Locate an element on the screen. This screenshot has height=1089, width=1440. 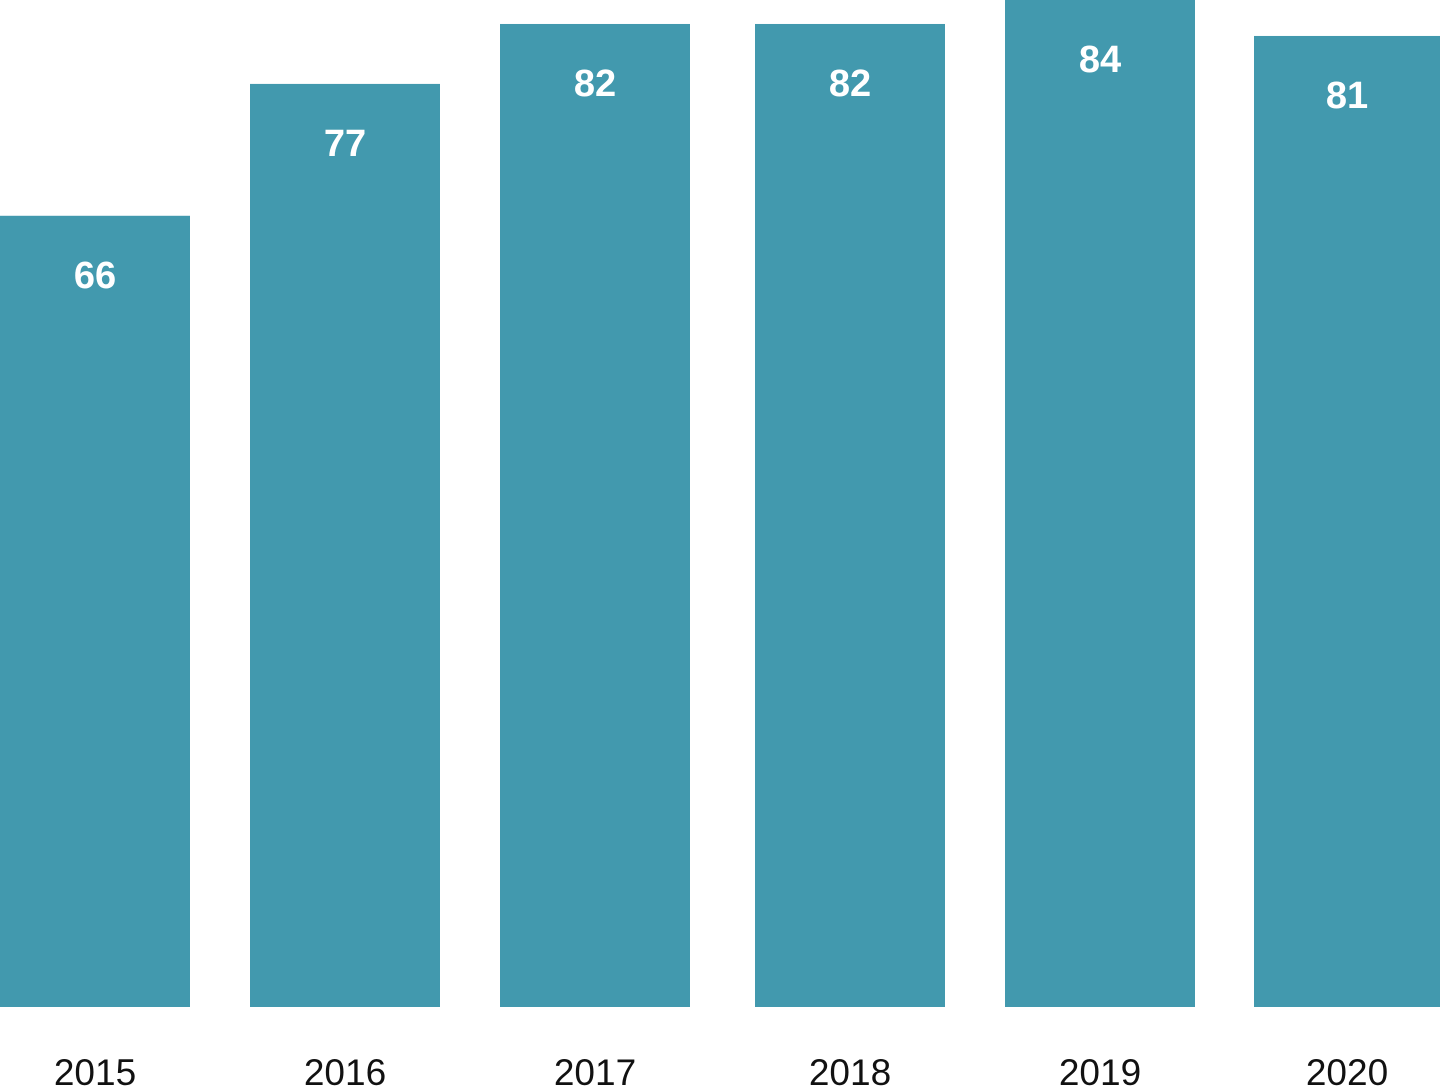
data-label-2018: 82 is located at coordinates (850, 84).